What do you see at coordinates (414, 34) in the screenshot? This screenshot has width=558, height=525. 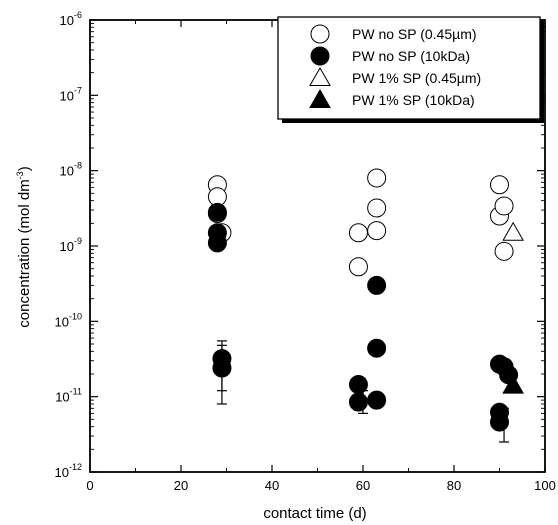 I see `legend-label-0: PW no SP (0.45µm)` at bounding box center [414, 34].